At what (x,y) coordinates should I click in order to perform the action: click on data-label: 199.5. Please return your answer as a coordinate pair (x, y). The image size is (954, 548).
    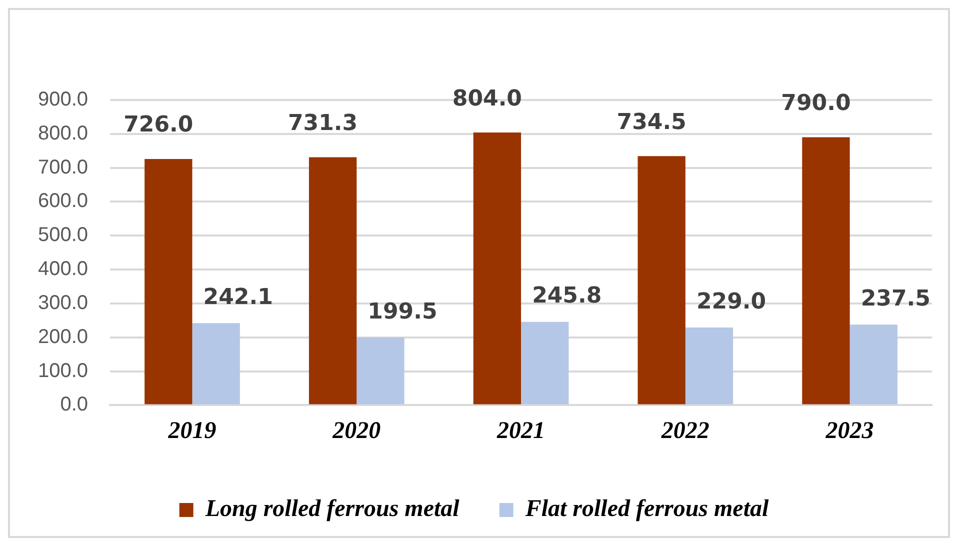
    Looking at the image, I should click on (403, 311).